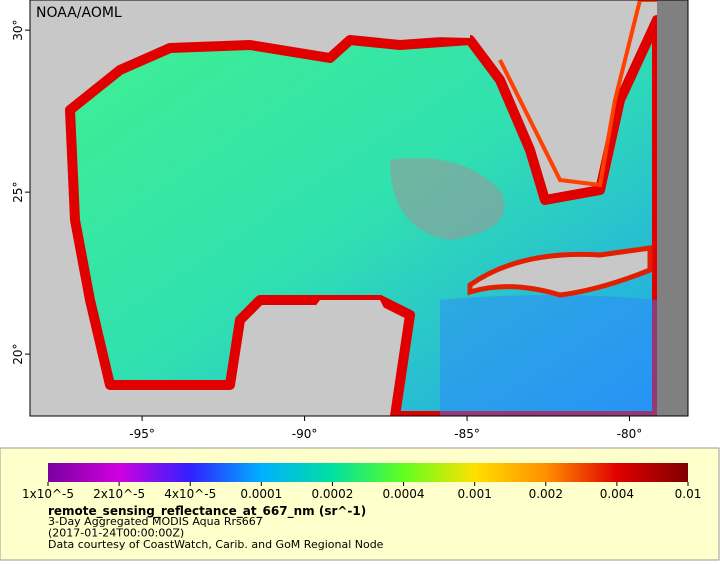 This screenshot has height=565, width=720. What do you see at coordinates (190, 494) in the screenshot?
I see `colorbar-tick-label: 4x10^-5` at bounding box center [190, 494].